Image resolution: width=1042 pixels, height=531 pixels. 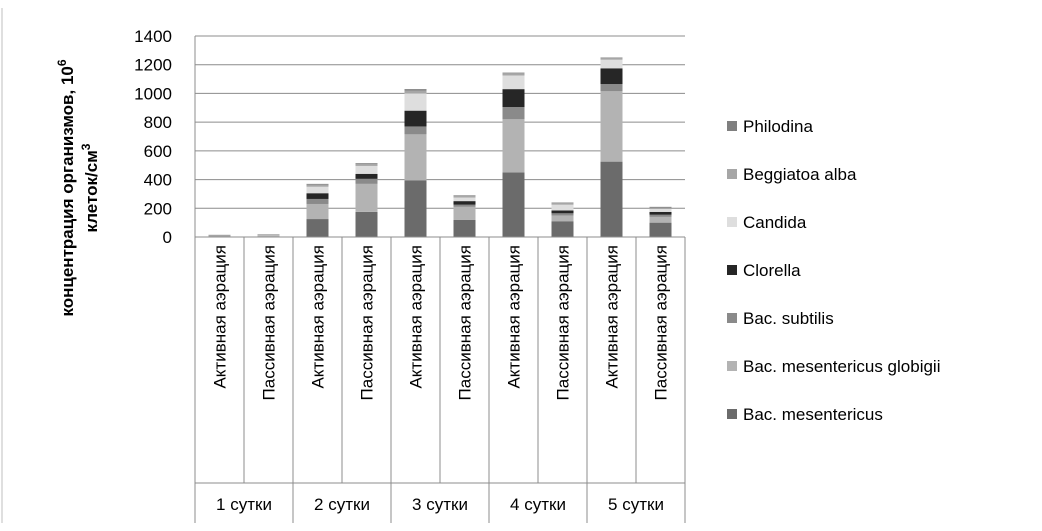 What do you see at coordinates (158, 180) in the screenshot?
I see `y-tick-label: 400` at bounding box center [158, 180].